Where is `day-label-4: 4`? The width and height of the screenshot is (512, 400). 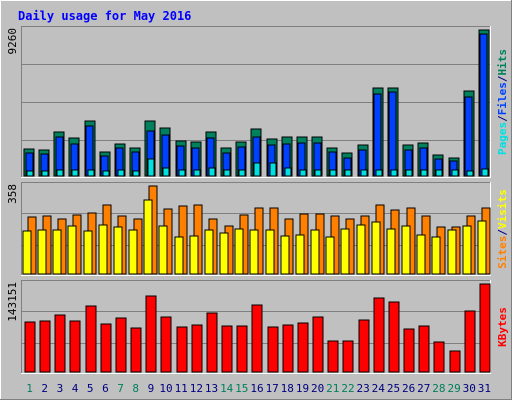 day-label-4: 4 is located at coordinates (75, 388).